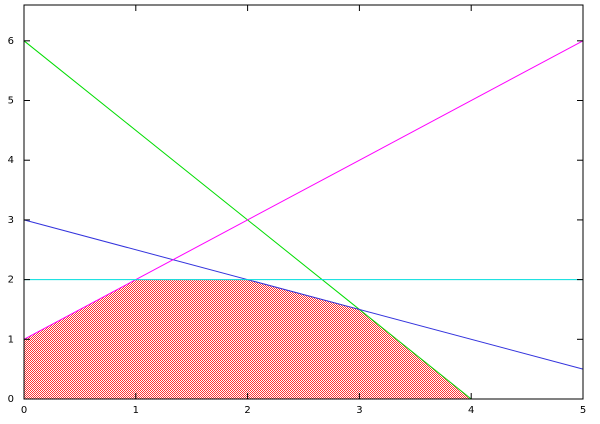  What do you see at coordinates (11, 160) in the screenshot?
I see `y-tick-label: 4` at bounding box center [11, 160].